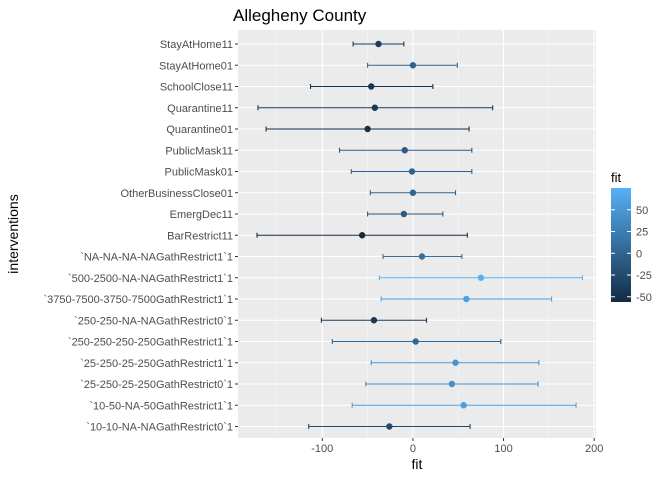 The image size is (672, 480). Describe the element at coordinates (503, 449) in the screenshot. I see `x-tick-label: 100` at that location.